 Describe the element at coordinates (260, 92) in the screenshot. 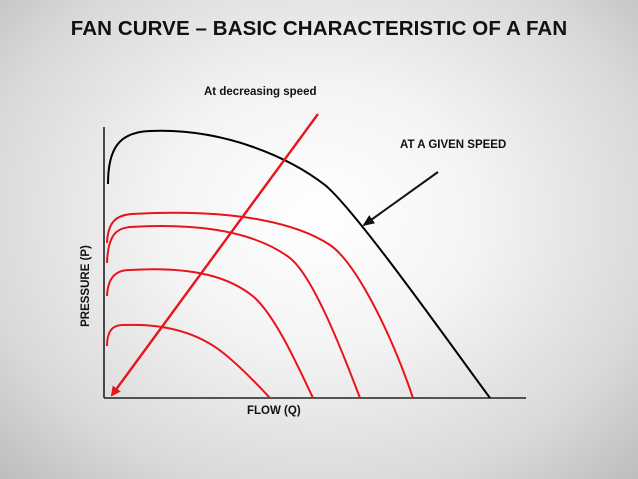

I see `decreasing-speed-label: At decreasing speed` at that location.